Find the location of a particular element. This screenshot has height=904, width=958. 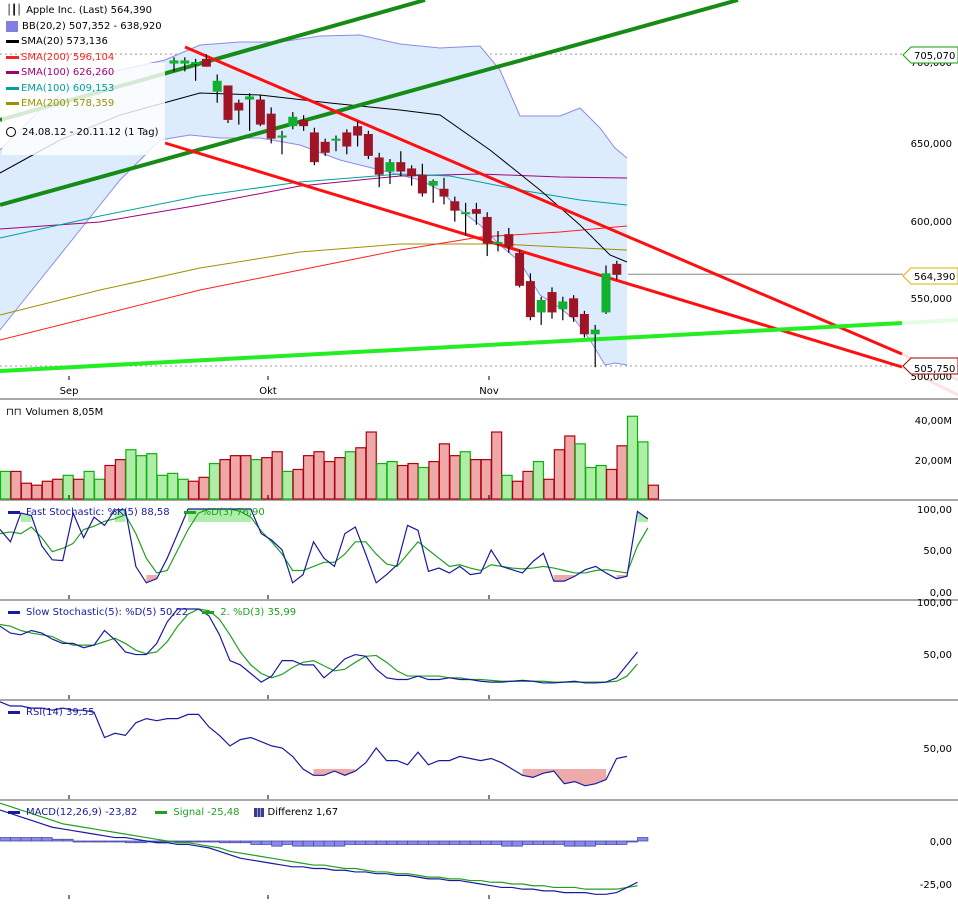

tick-fast-100: 100,00 is located at coordinates (934, 510).